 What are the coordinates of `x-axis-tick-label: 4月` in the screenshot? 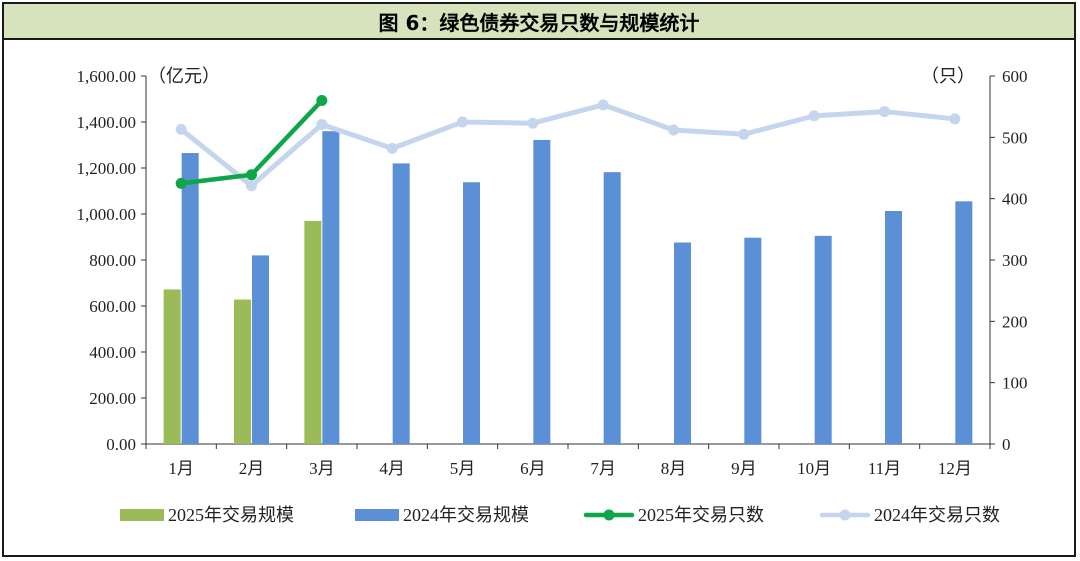 It's located at (392, 468).